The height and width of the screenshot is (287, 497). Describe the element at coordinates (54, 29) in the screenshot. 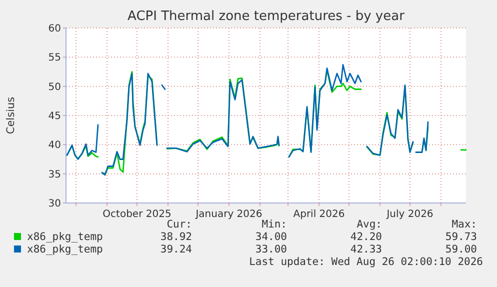

I see `y-tick-label: 60` at that location.